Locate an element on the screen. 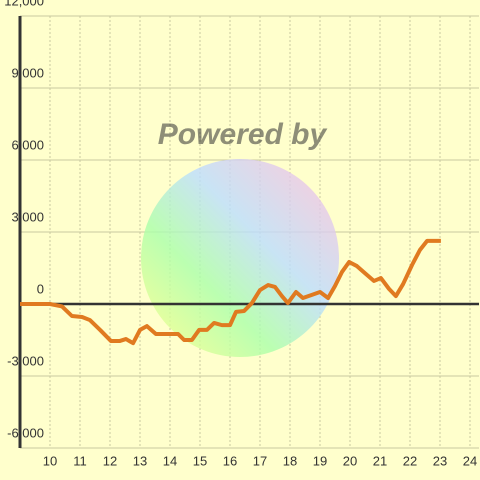 This screenshot has width=480, height=480. y-tick-label: 9,000 is located at coordinates (27, 72).